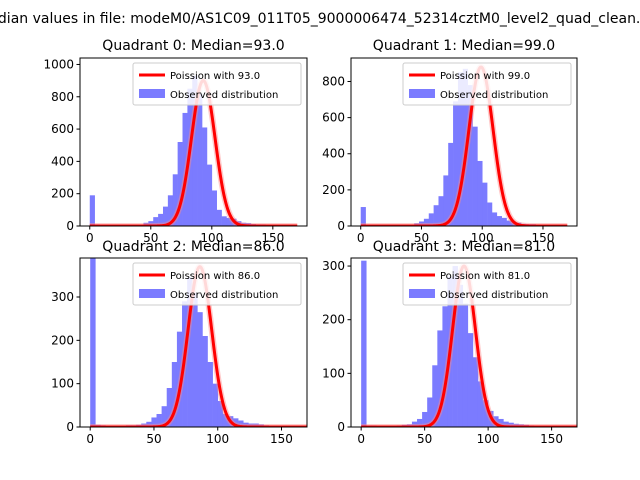 The image size is (640, 480). What do you see at coordinates (361, 238) in the screenshot?
I see `quadrant-1-x-tick-label: 0` at bounding box center [361, 238].